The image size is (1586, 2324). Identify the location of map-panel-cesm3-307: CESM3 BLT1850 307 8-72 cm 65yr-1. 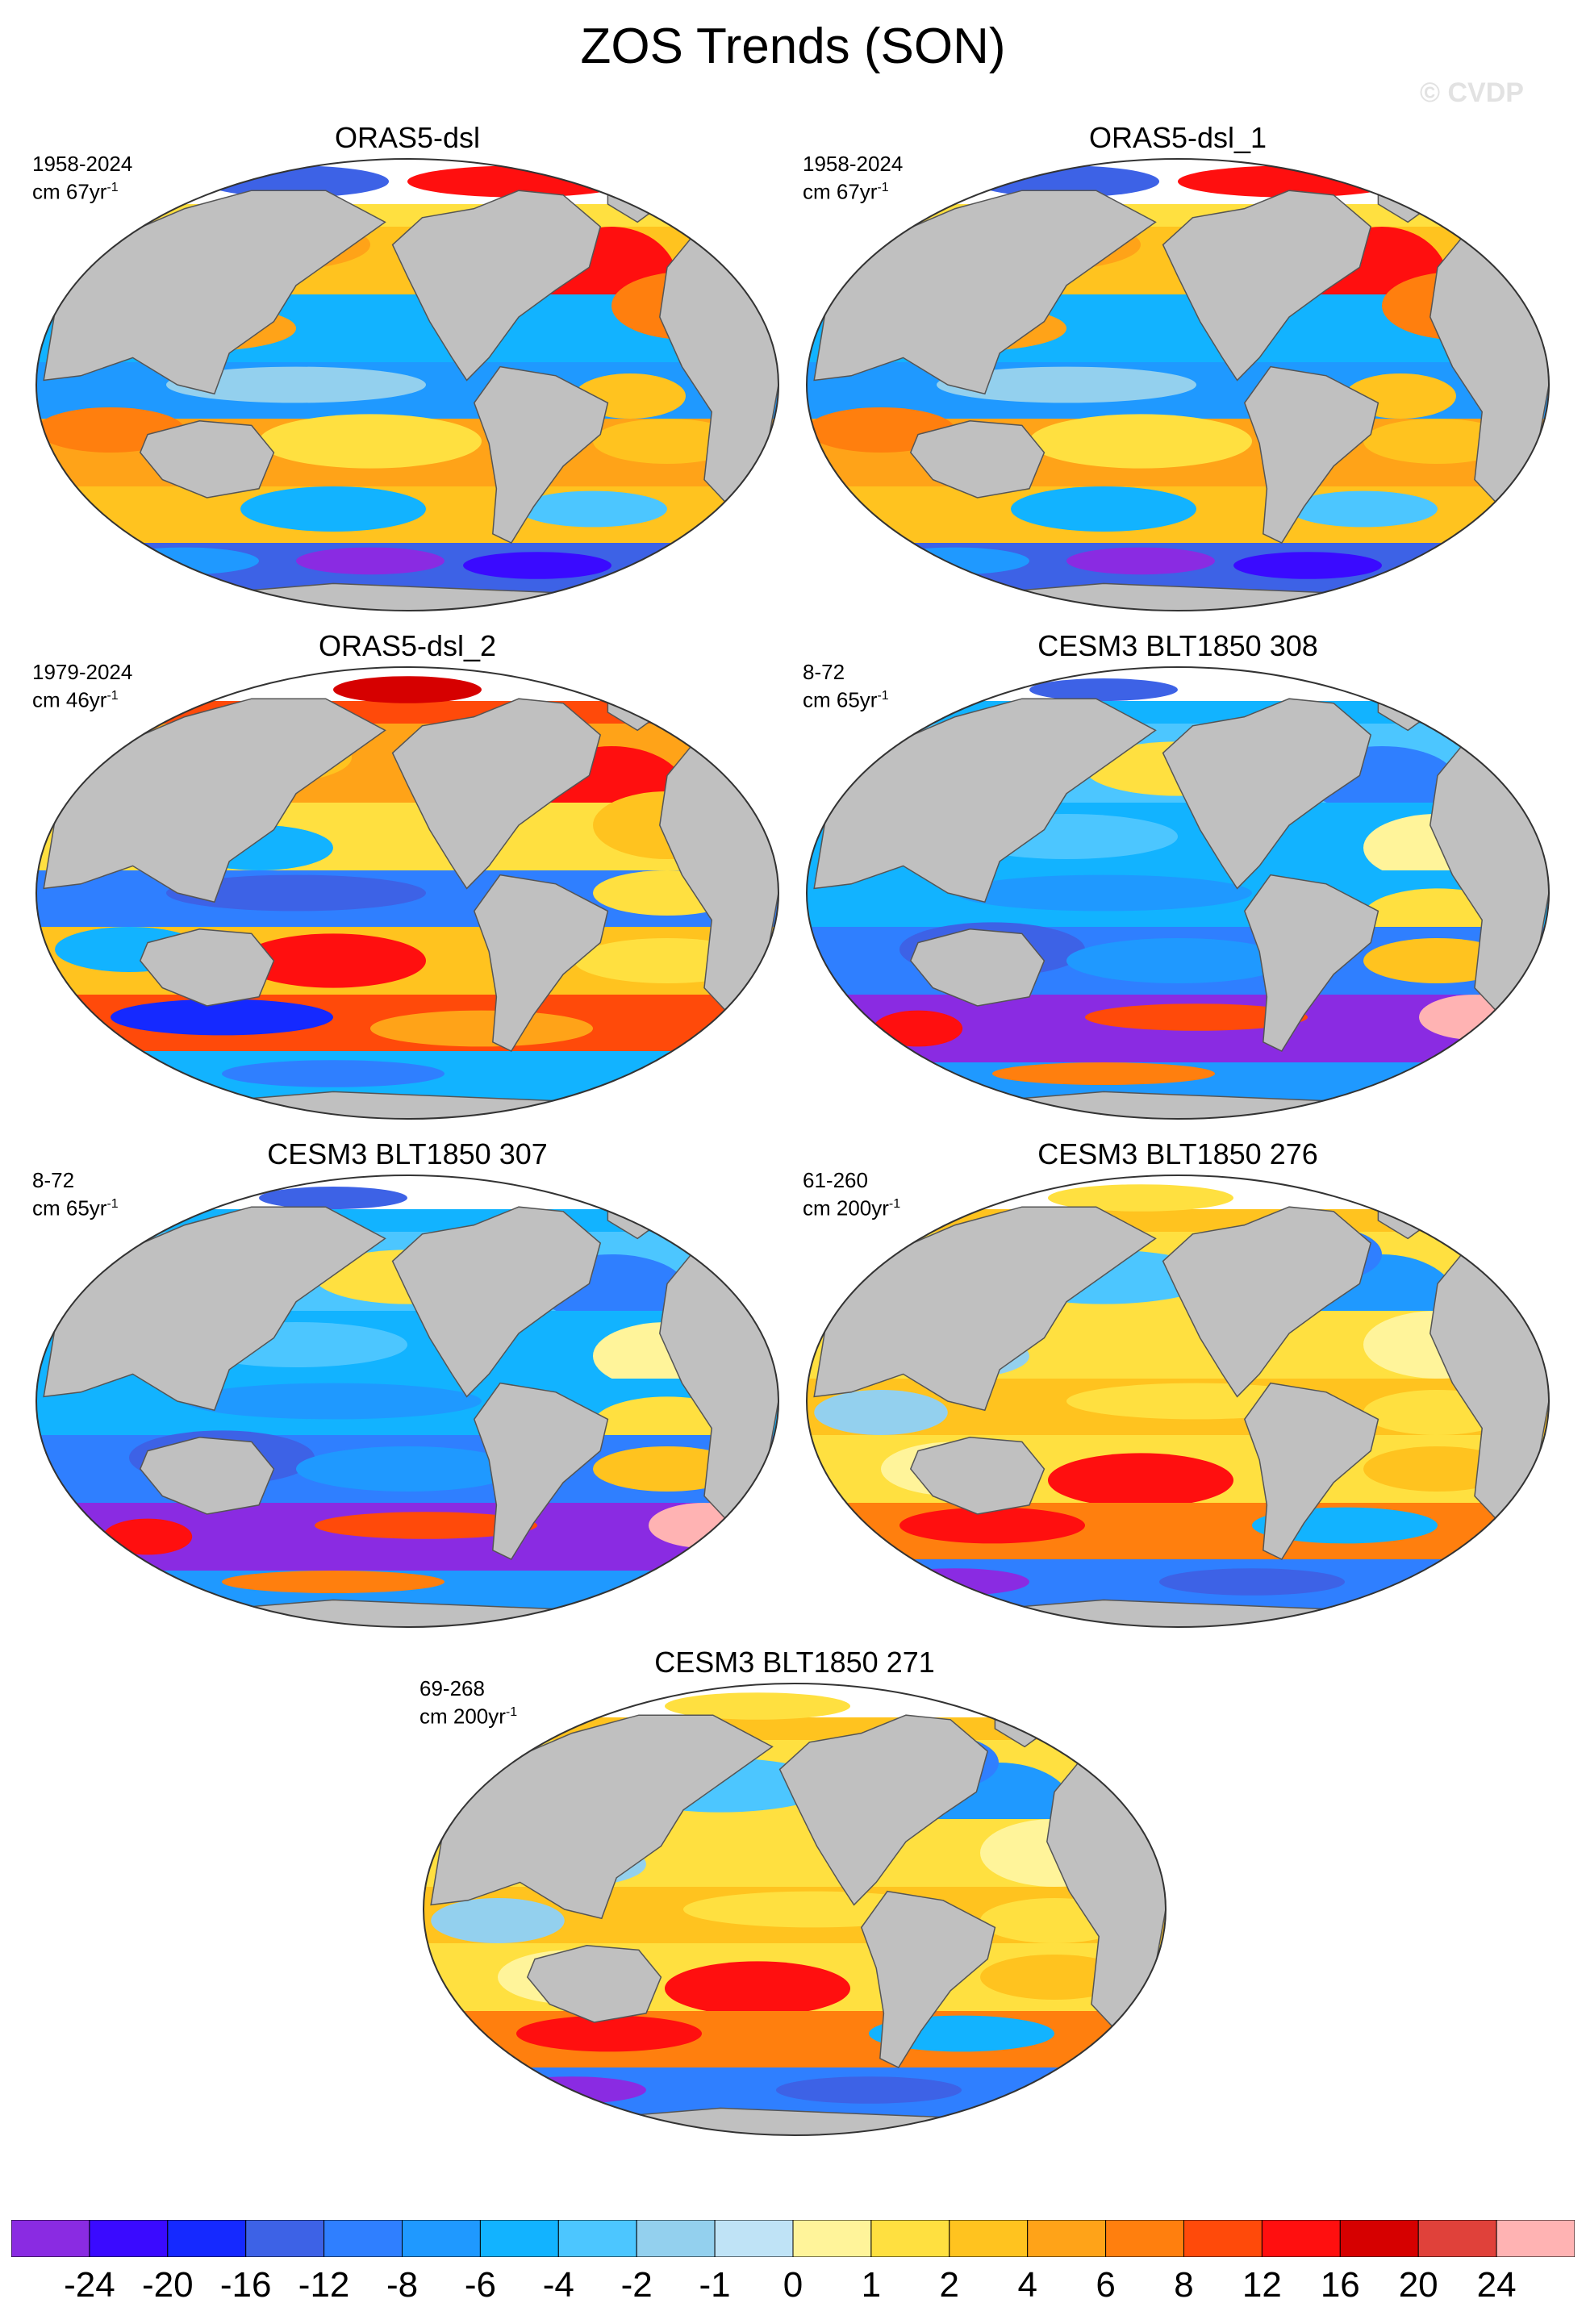
(408, 1382).